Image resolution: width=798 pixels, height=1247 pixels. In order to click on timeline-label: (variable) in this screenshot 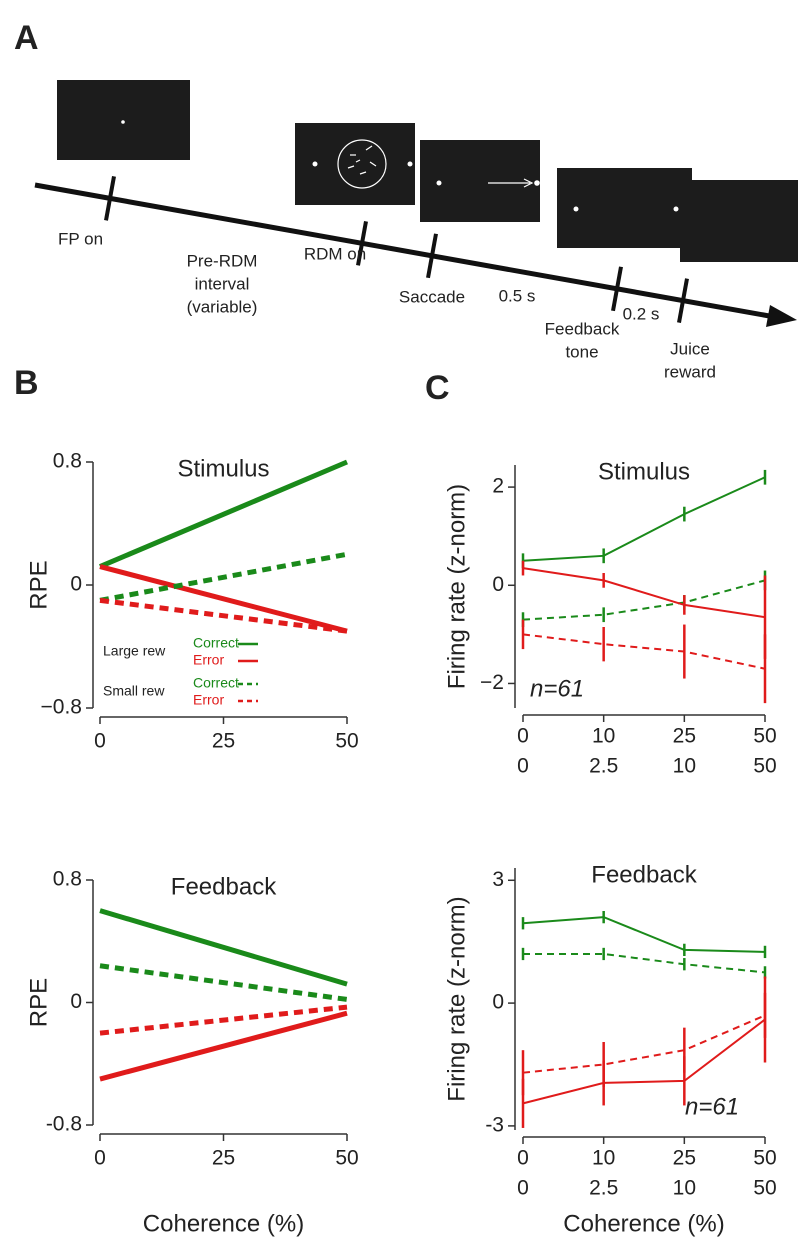, I will do `click(222, 306)`.